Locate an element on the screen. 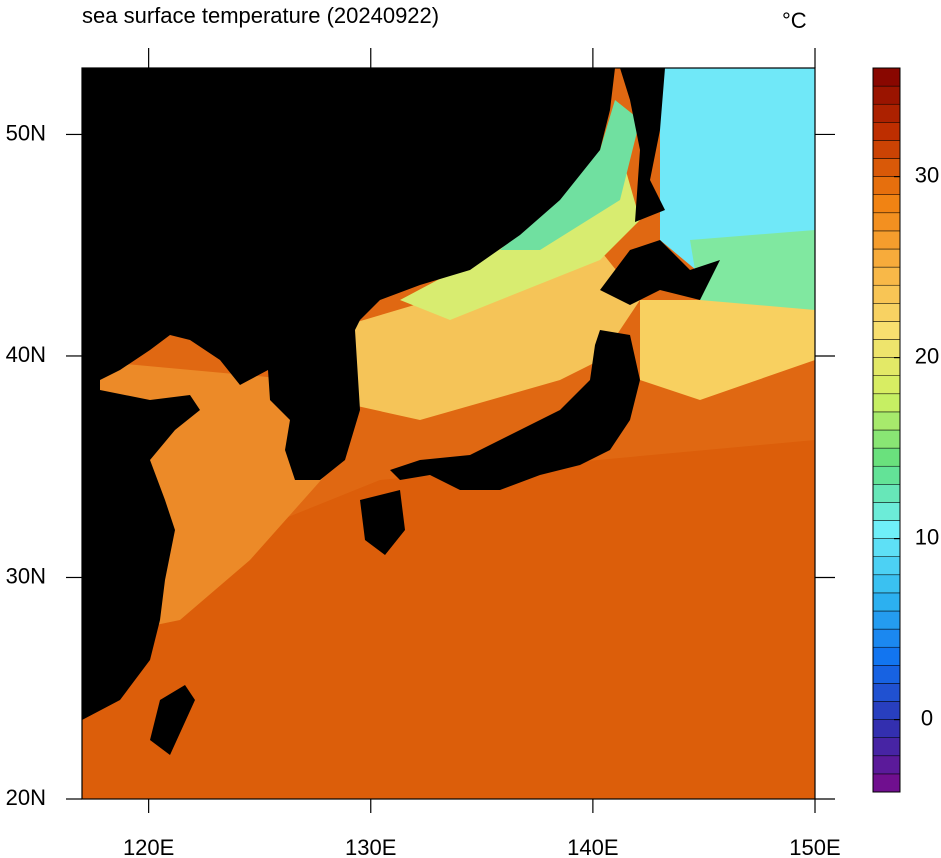 This screenshot has height=858, width=941. taiwan is located at coordinates (172, 720).